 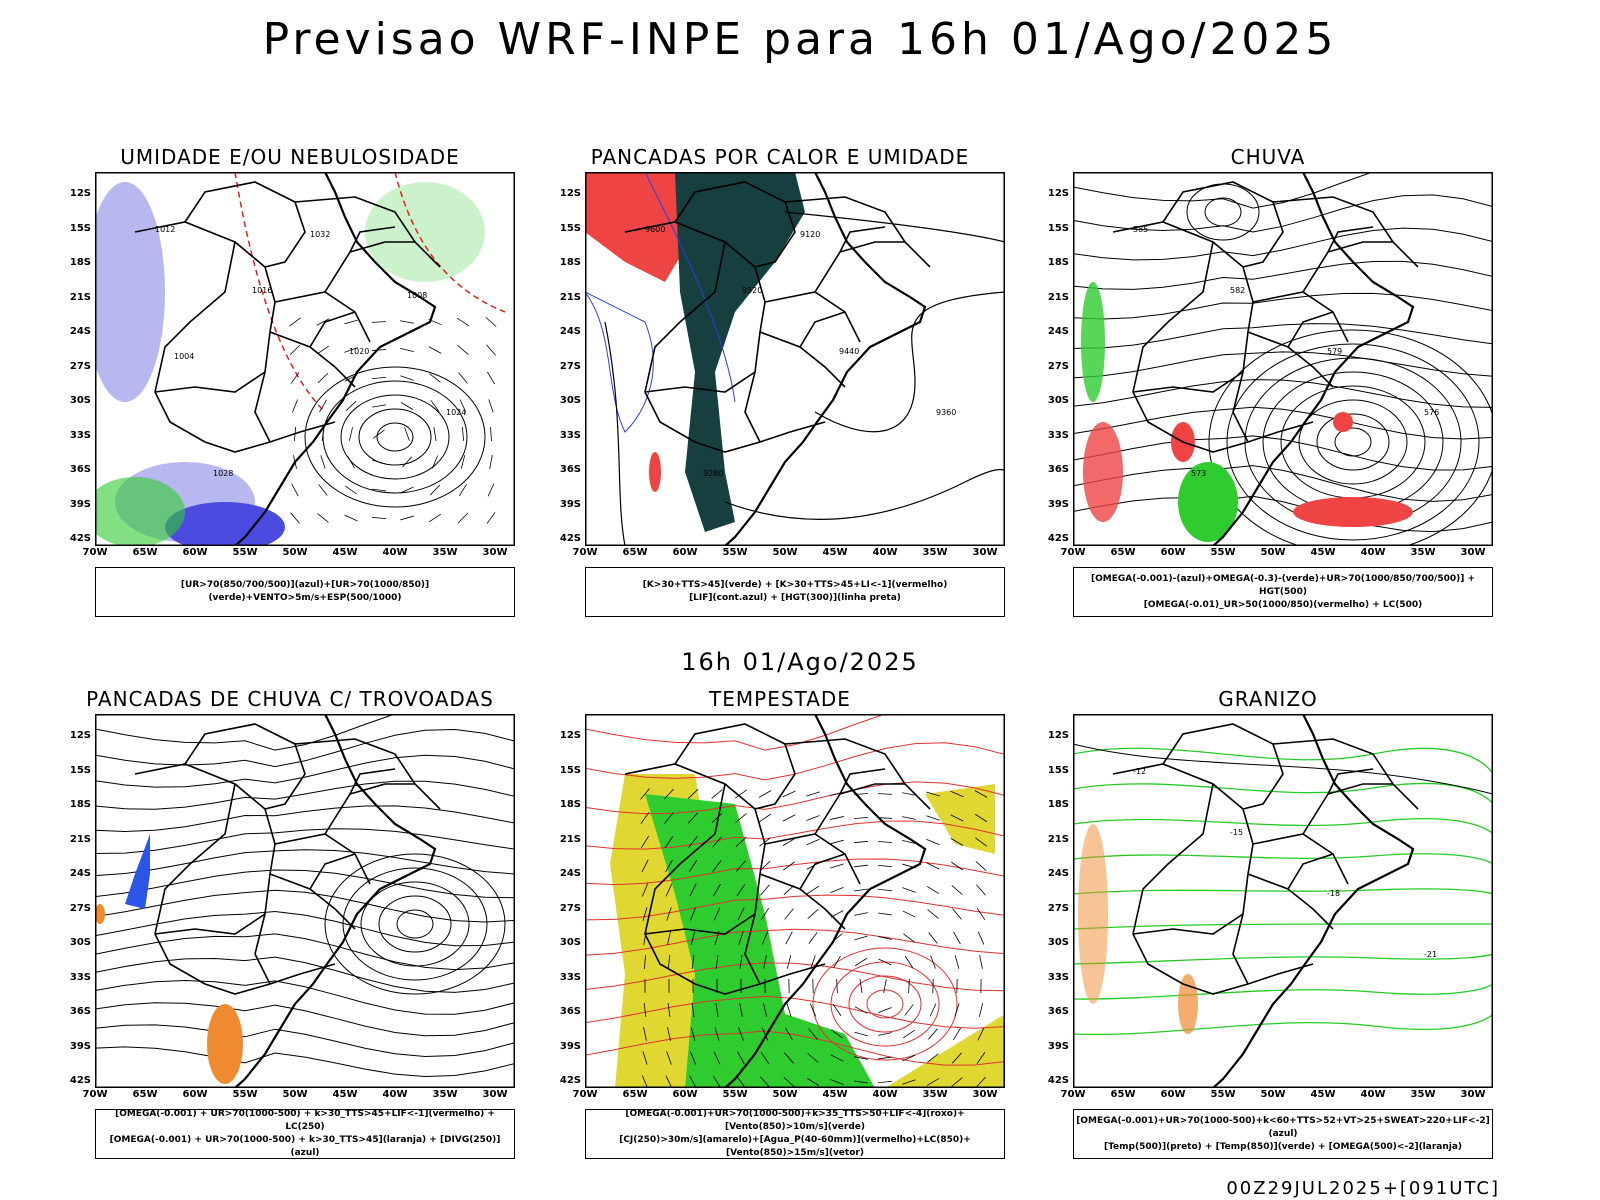 What do you see at coordinates (1236, 832) in the screenshot?
I see `contour-value-label: -15` at bounding box center [1236, 832].